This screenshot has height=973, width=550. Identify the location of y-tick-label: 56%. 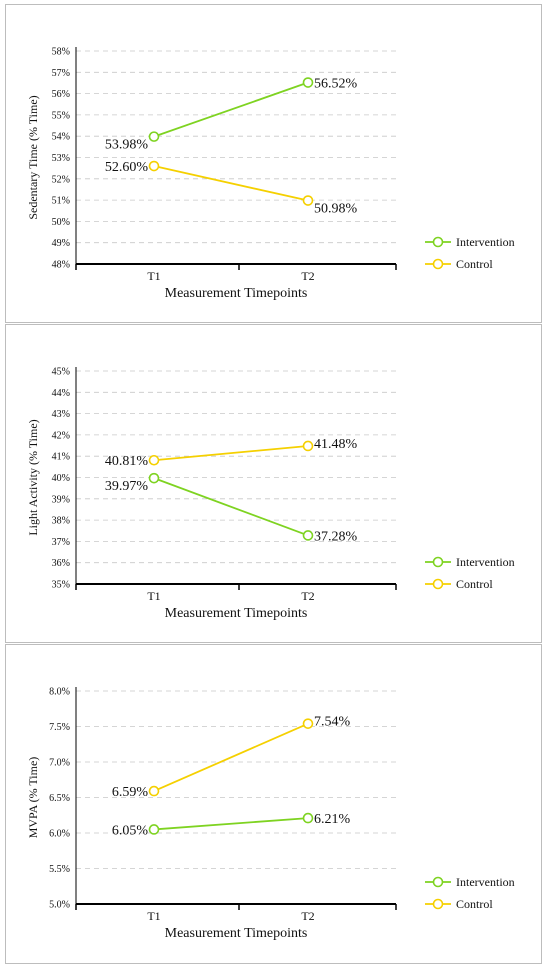
(61, 94).